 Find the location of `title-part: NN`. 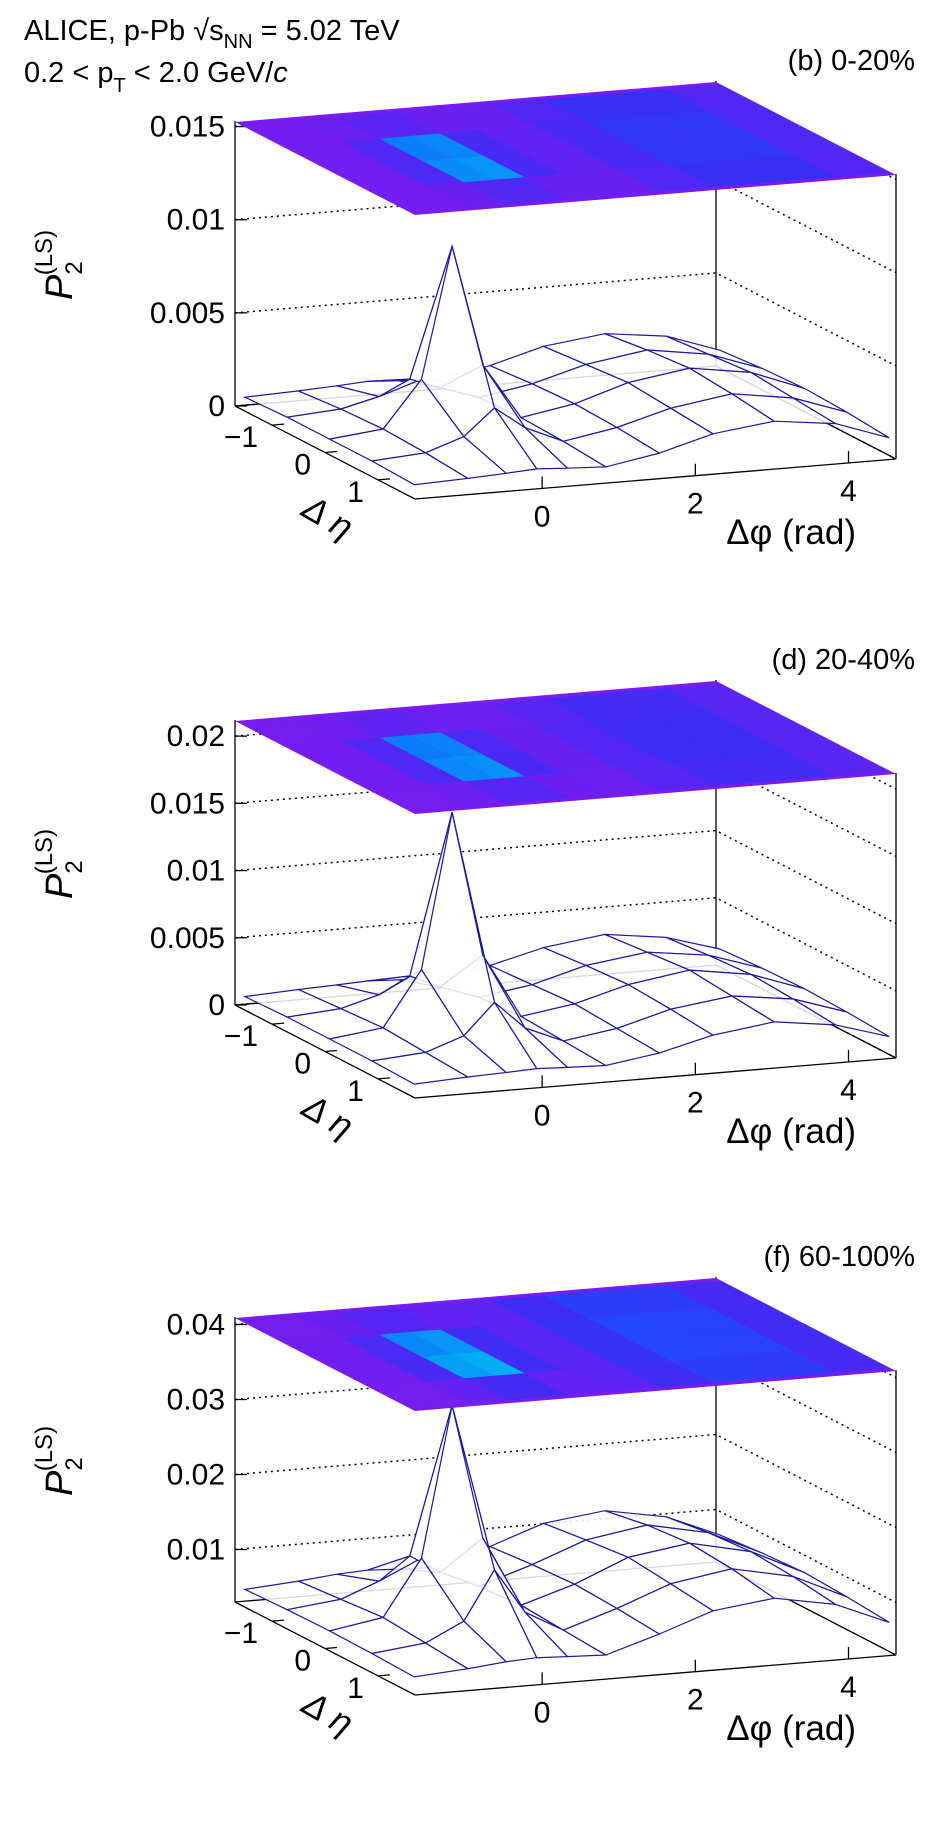

title-part: NN is located at coordinates (238, 42).